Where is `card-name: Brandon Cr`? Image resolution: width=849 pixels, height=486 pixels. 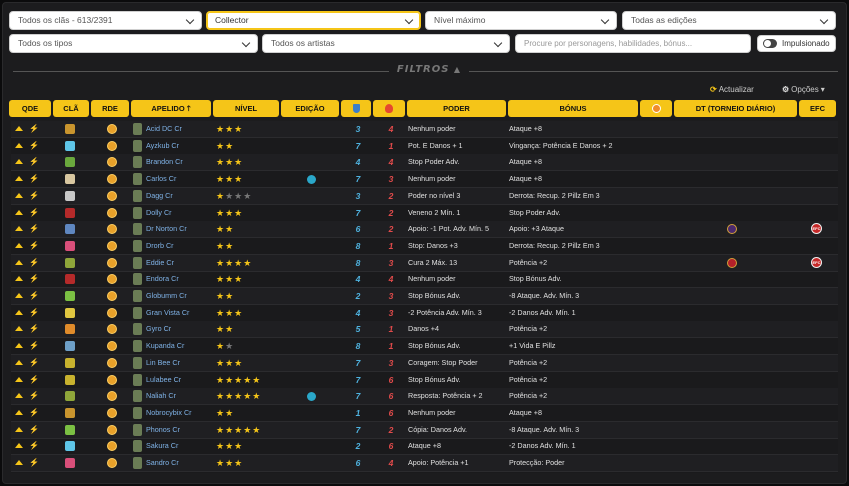 card-name: Brandon Cr is located at coordinates (164, 162).